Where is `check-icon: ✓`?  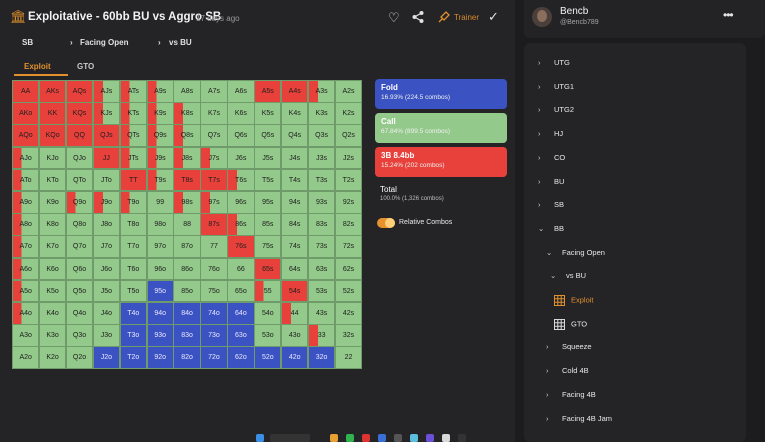
check-icon: ✓ is located at coordinates (493, 16).